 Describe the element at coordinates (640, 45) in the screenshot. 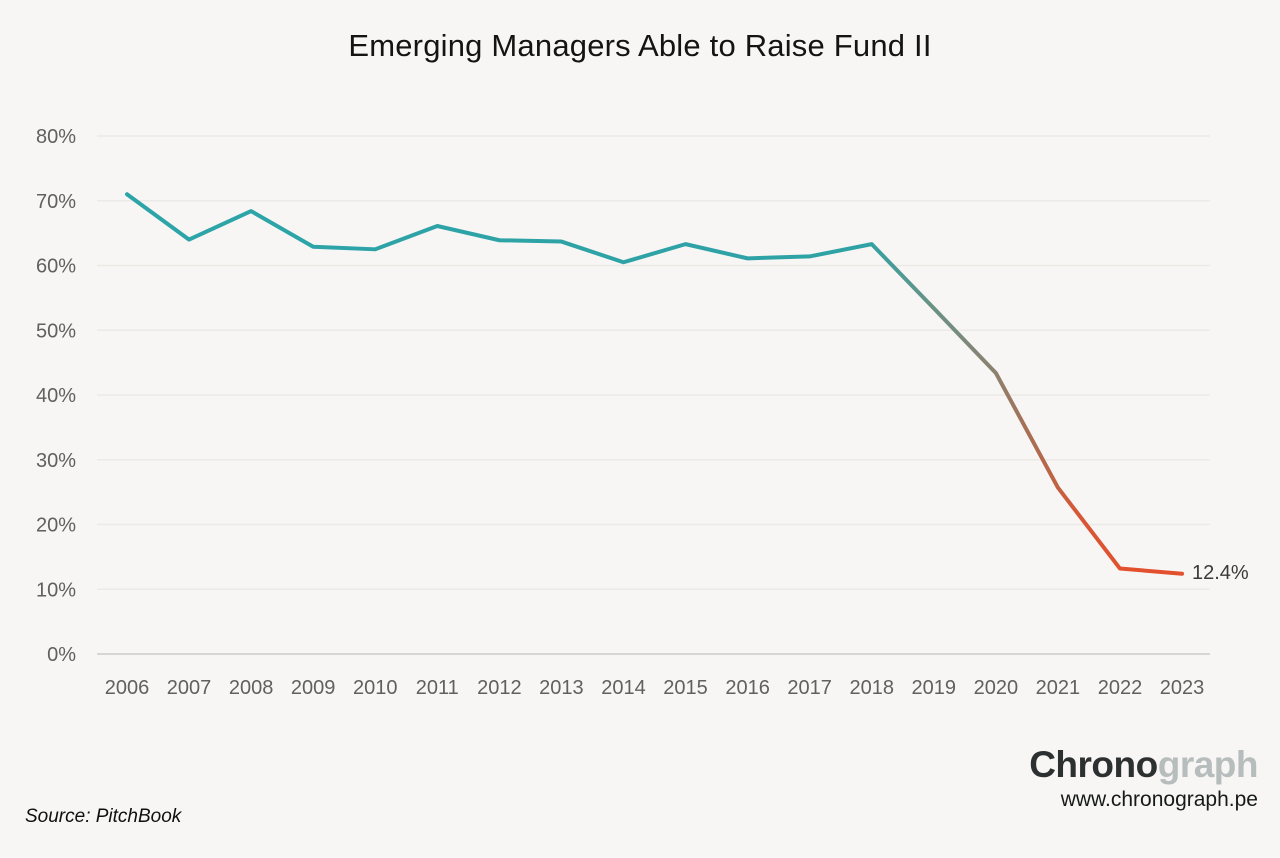

I see `chart-title: Emerging Managers Able to Raise Fund II` at that location.